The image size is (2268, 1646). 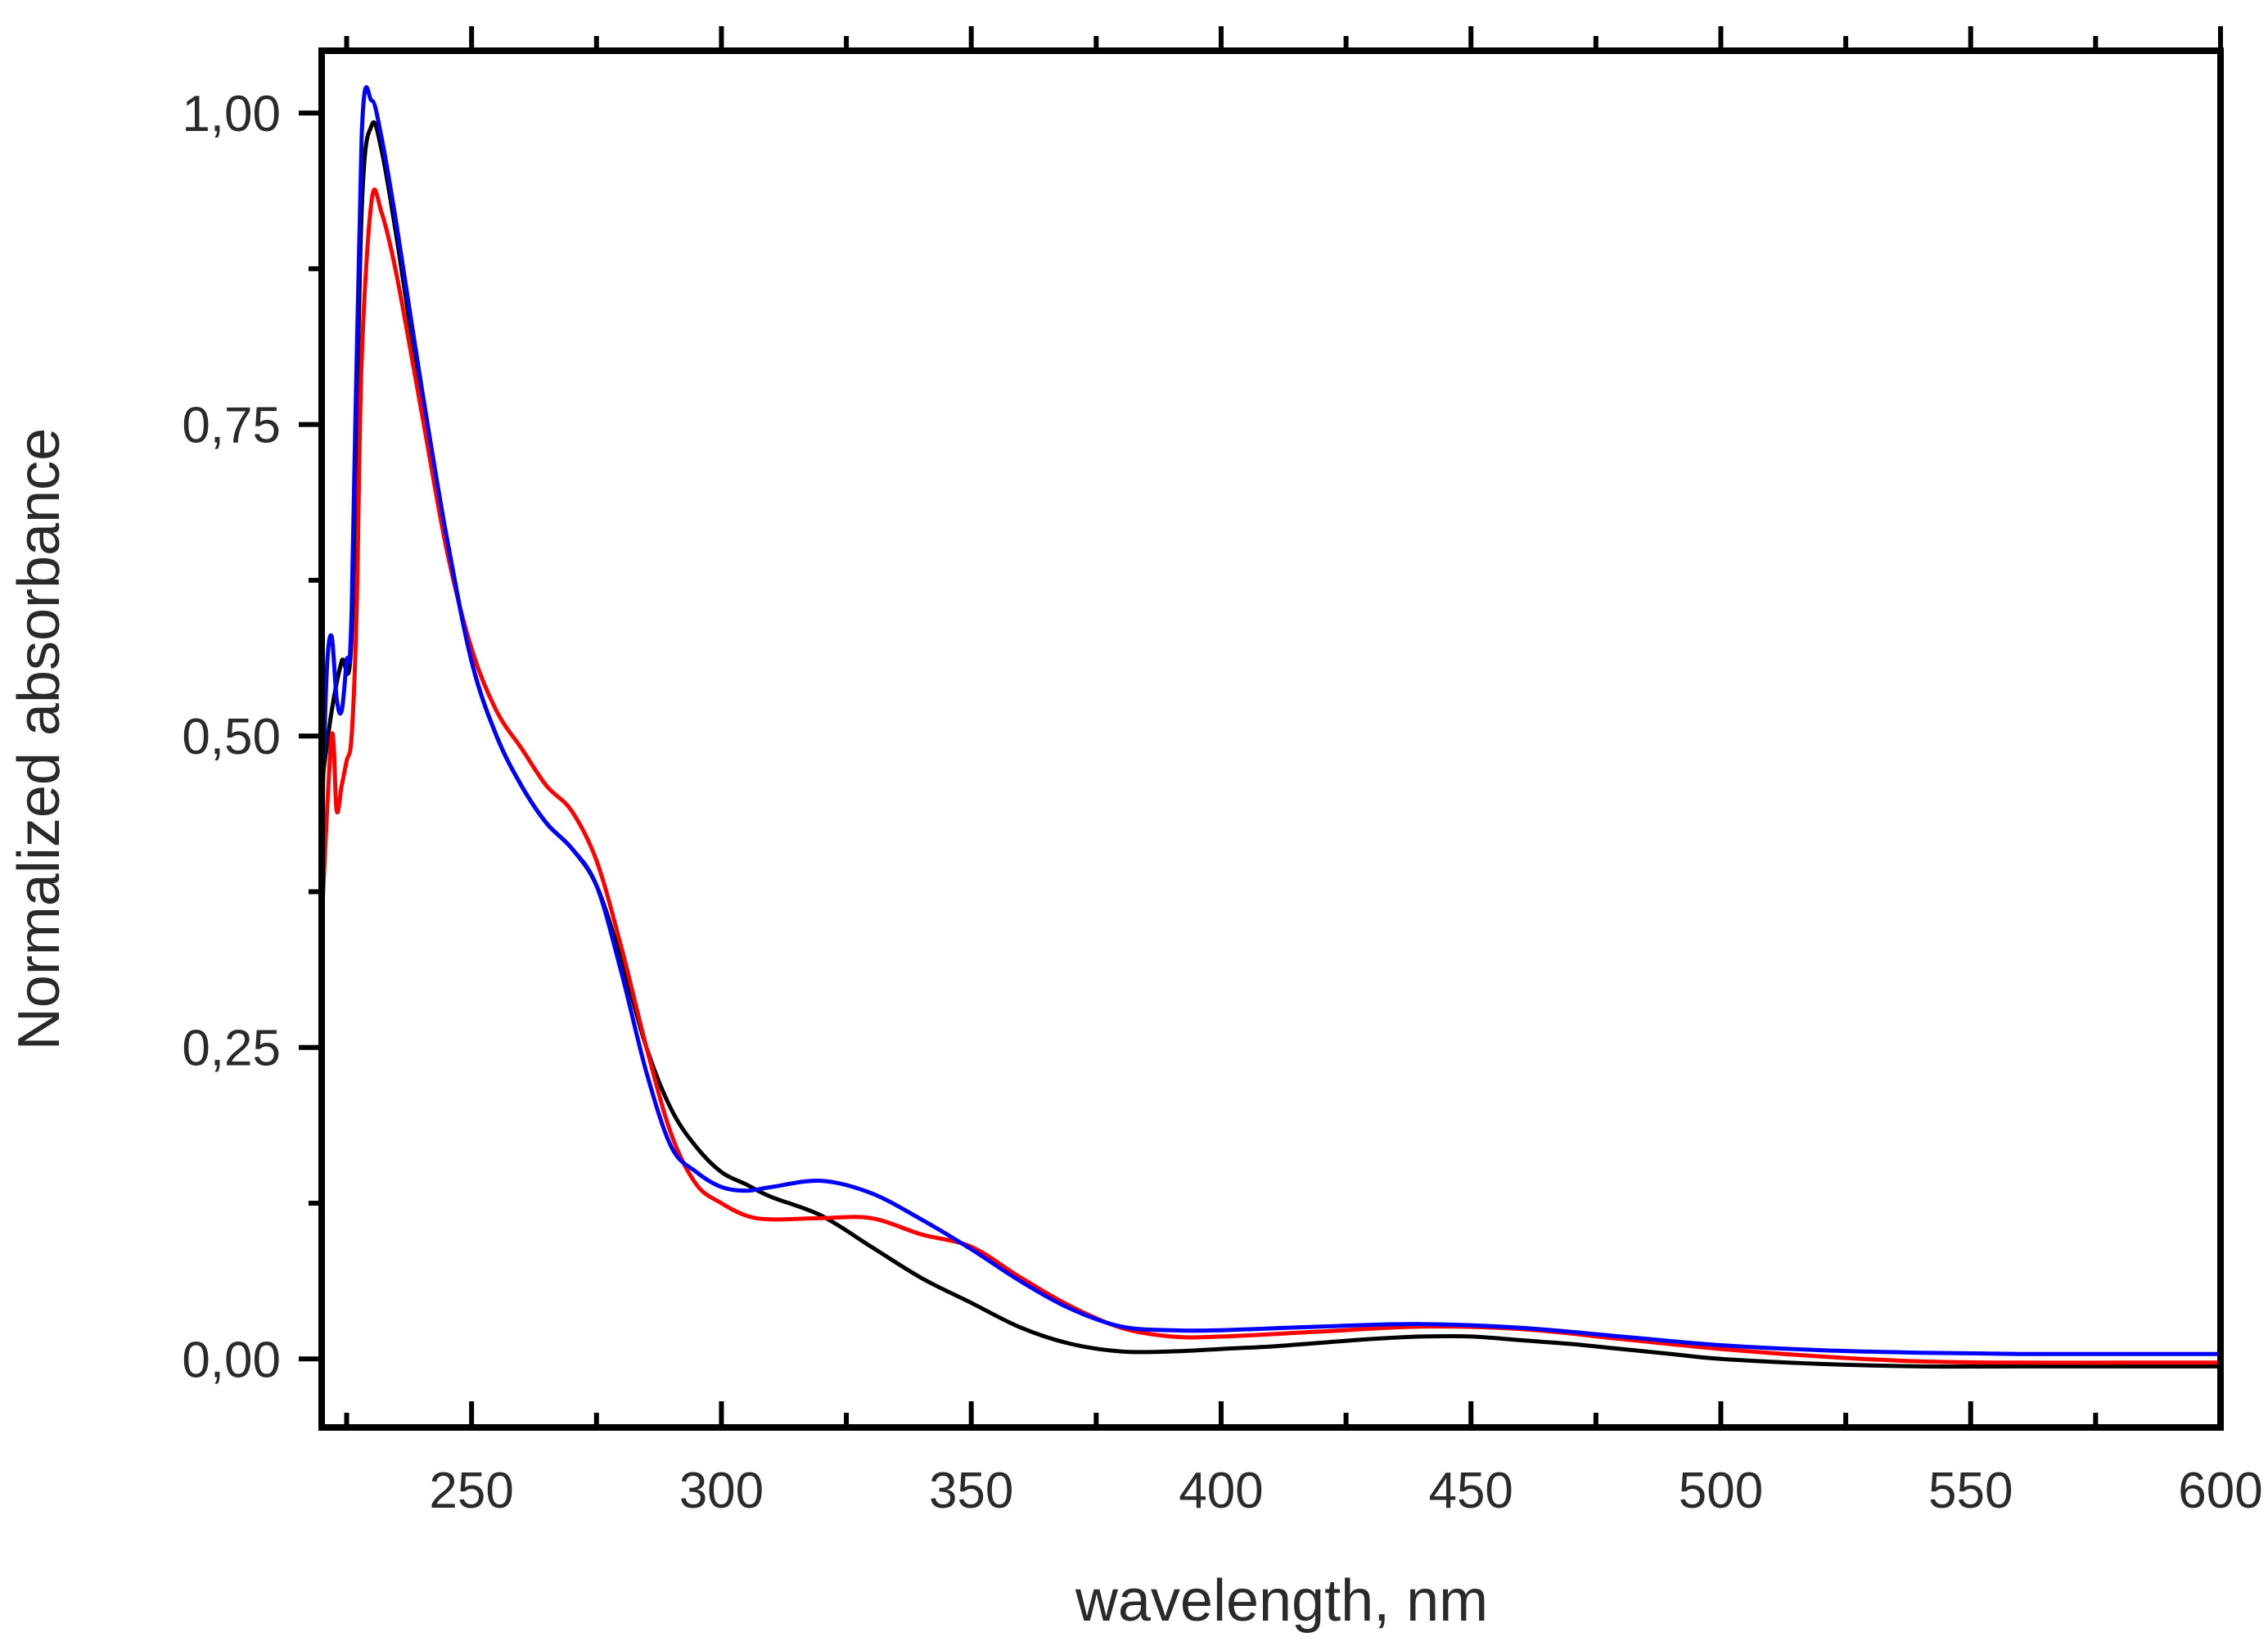 I want to click on y-tick-label: 1,00, so click(x=231, y=114).